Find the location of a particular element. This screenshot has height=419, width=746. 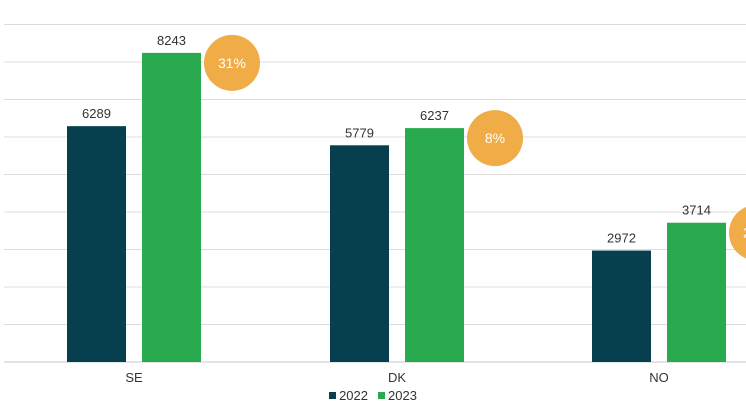

growth-badge-label: 8% is located at coordinates (495, 138).